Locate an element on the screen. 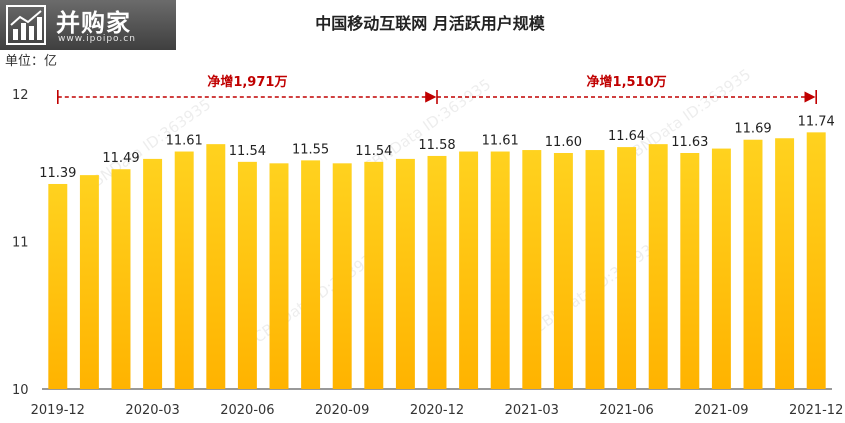  data-label: 11.60 is located at coordinates (563, 142).